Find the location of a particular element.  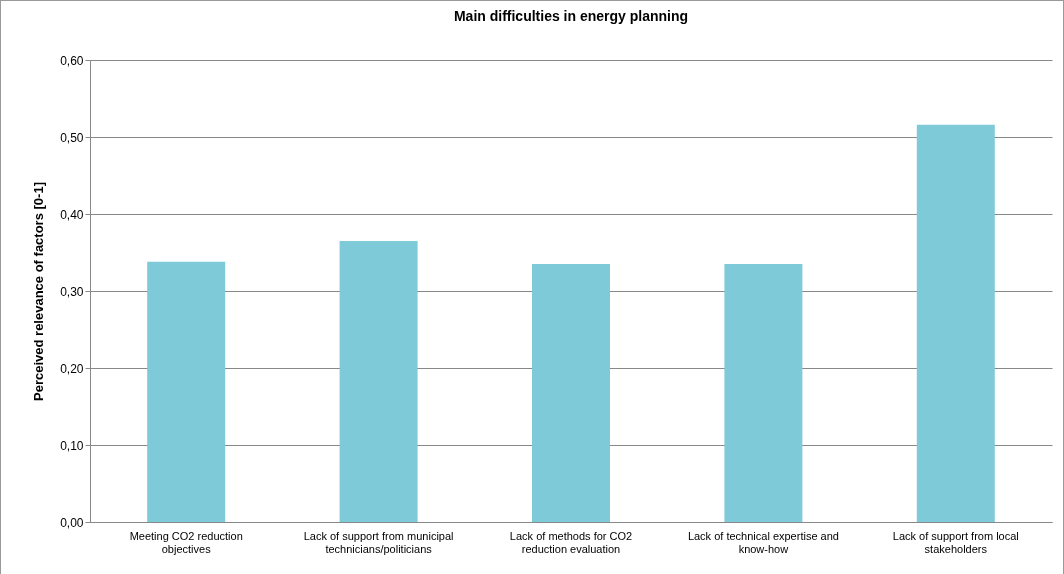

y-tick-label: 0,00 is located at coordinates (72, 522).